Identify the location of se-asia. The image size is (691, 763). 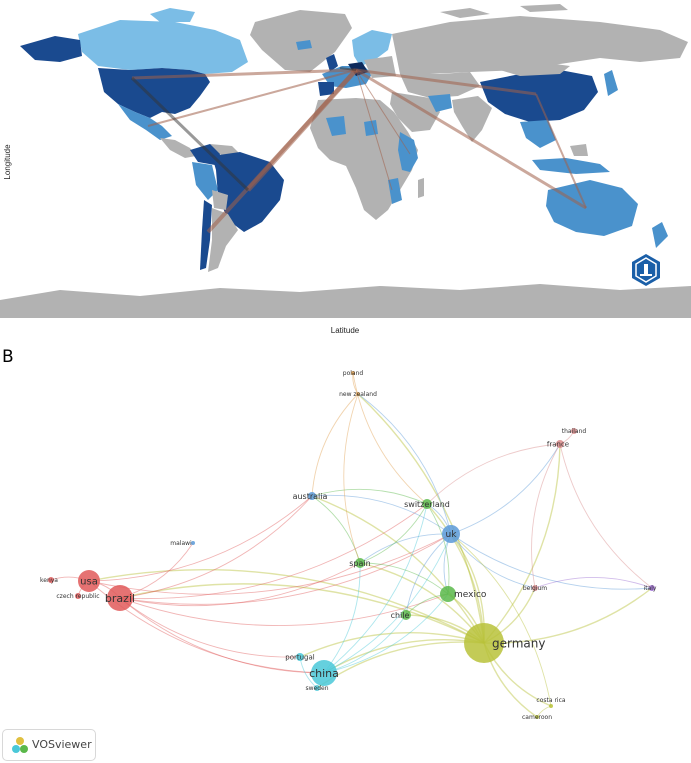
(538, 134).